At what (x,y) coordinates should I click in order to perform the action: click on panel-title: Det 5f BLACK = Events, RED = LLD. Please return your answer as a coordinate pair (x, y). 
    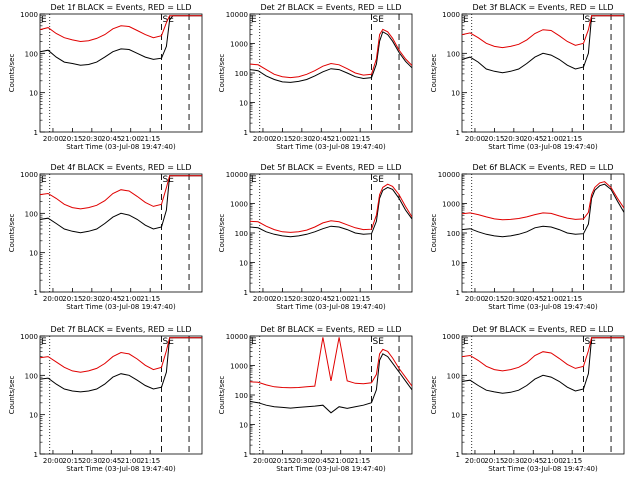
    Looking at the image, I should click on (330, 167).